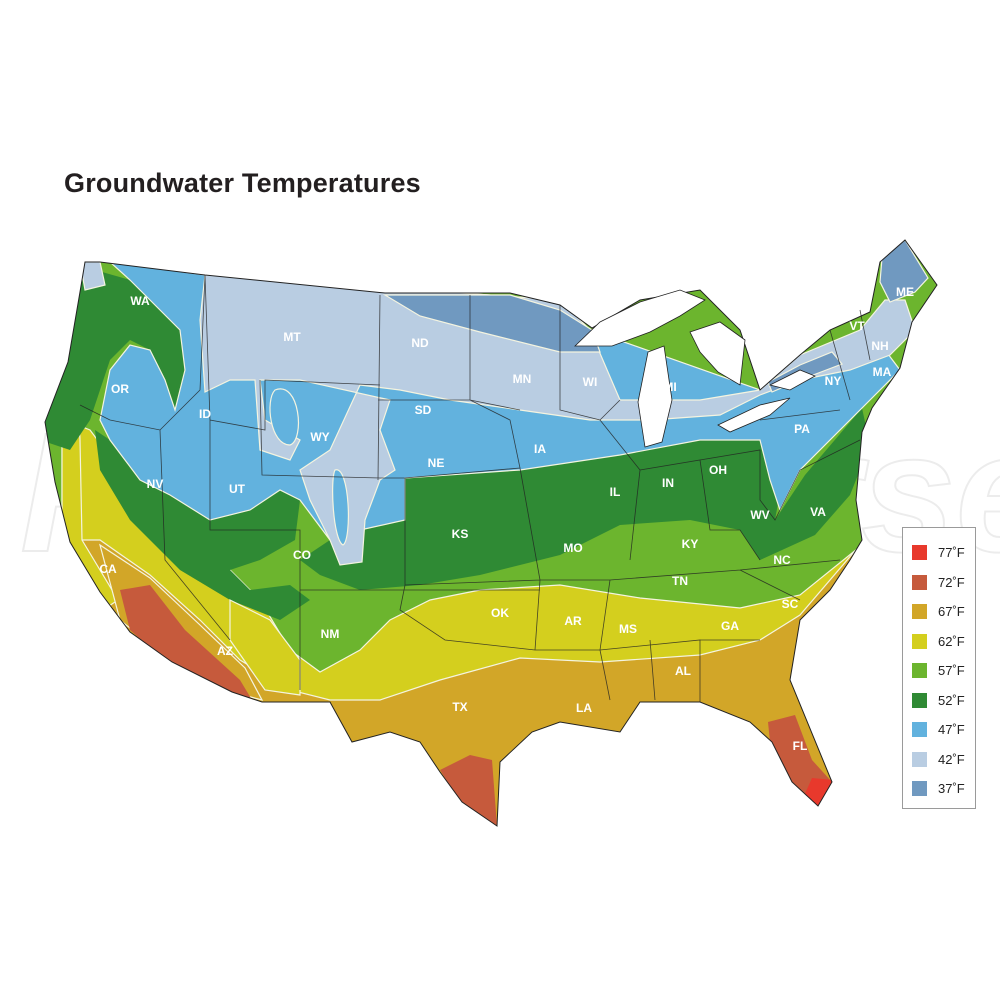 The image size is (1000, 1000). I want to click on state-label-ms: MS, so click(628, 629).